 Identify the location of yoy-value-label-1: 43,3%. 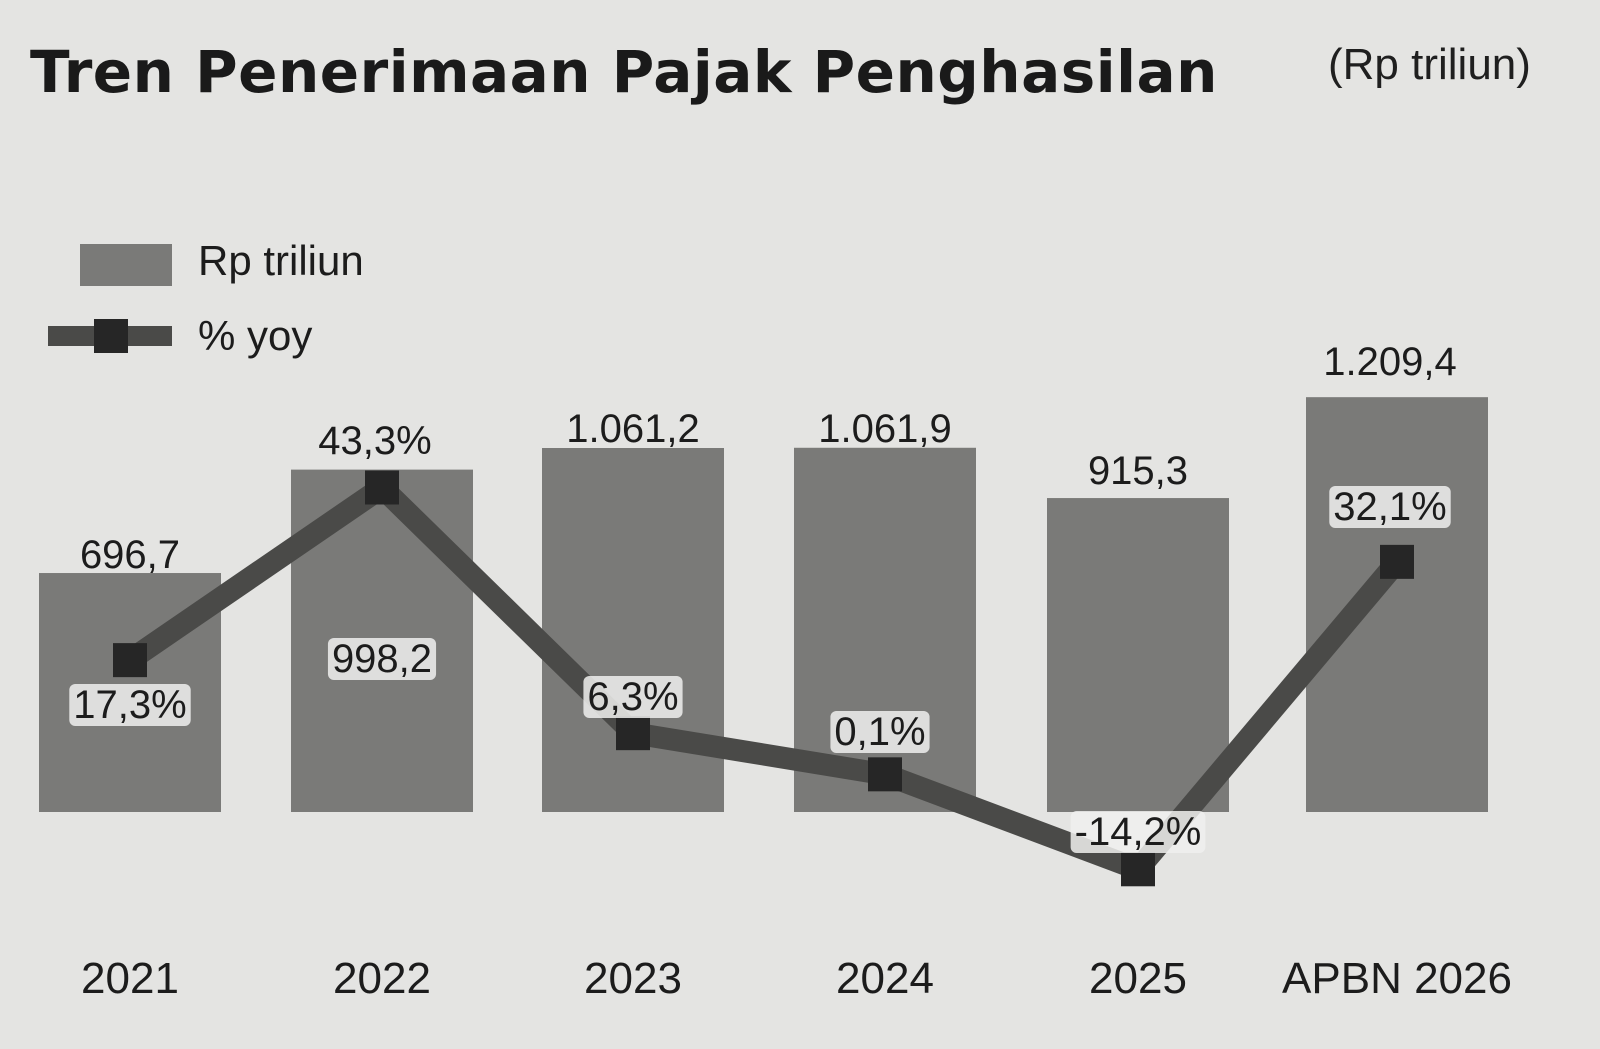
(374, 441).